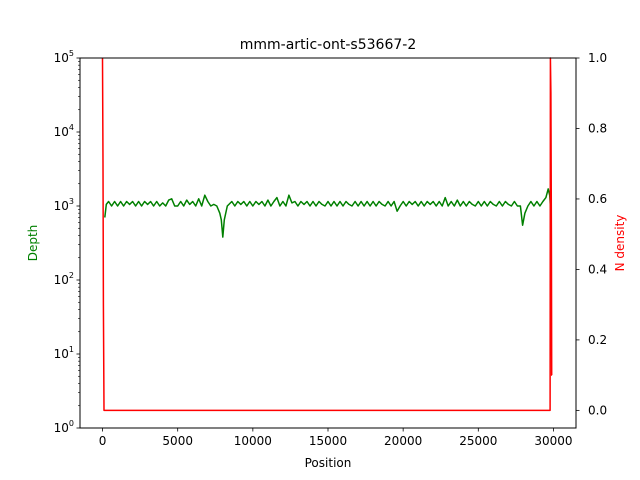  Describe the element at coordinates (597, 410) in the screenshot. I see `right-tick-label: 0.0` at that location.